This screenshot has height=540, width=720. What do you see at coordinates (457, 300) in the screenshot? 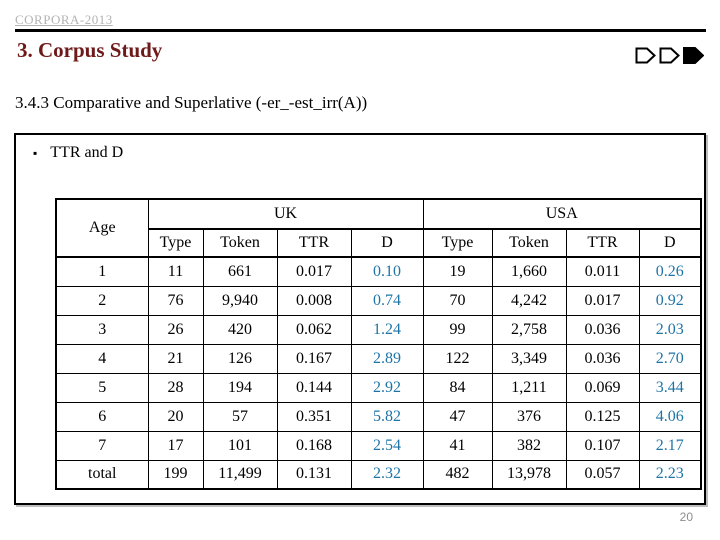
I see `type-cell: 70` at bounding box center [457, 300].